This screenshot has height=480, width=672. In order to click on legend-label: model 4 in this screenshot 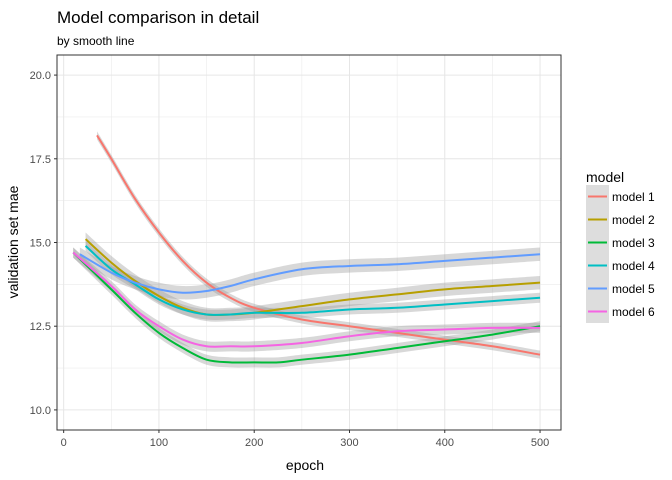, I will do `click(633, 266)`.